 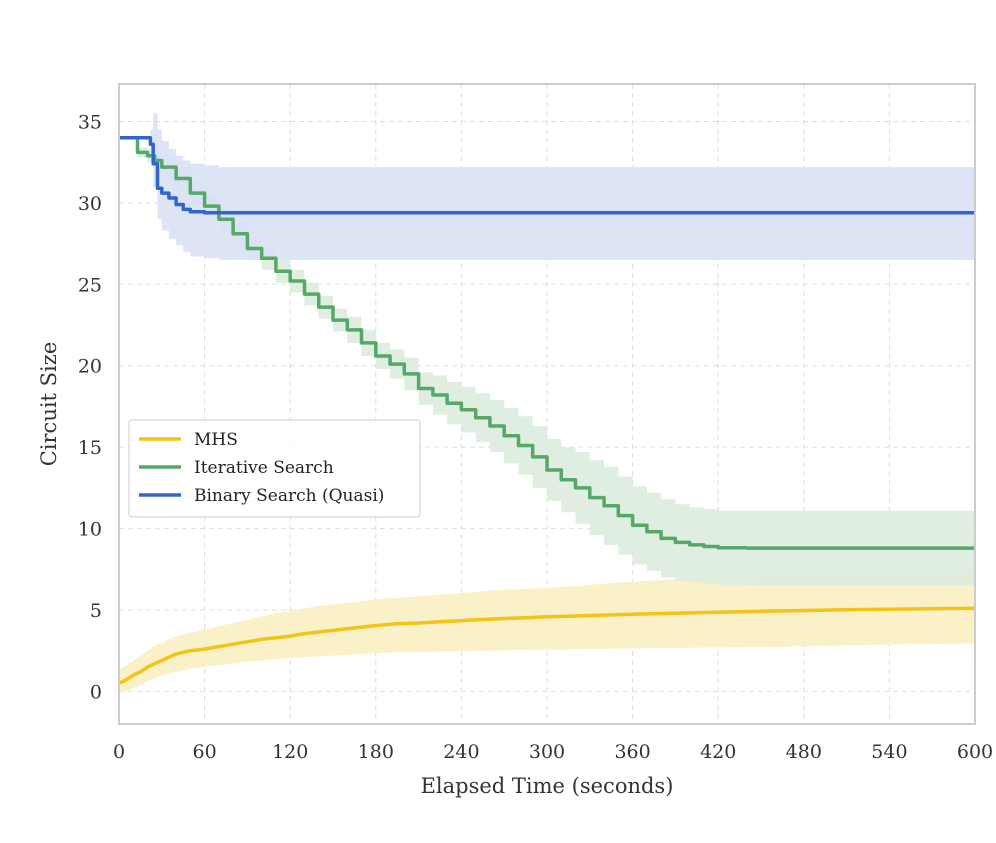 I want to click on x-tick-labels: 0 60 120 180 240 300 360 420 480 540 600, so click(x=553, y=752).